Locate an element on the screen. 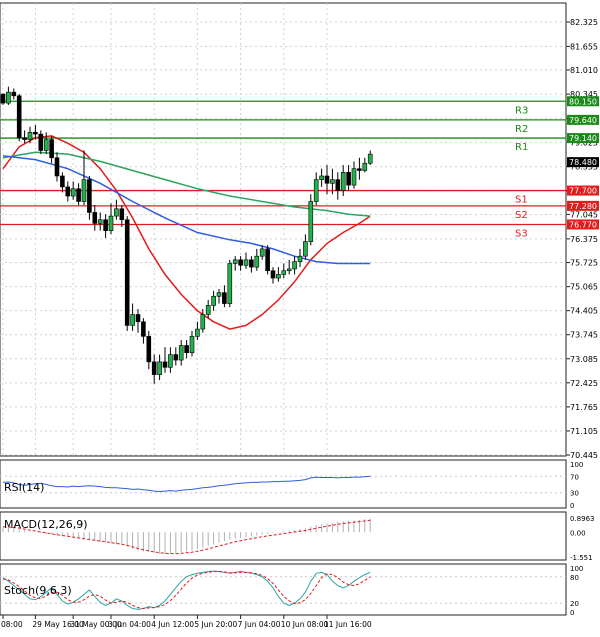 The width and height of the screenshot is (600, 637). panel-tick-label: 0.00 is located at coordinates (578, 533).